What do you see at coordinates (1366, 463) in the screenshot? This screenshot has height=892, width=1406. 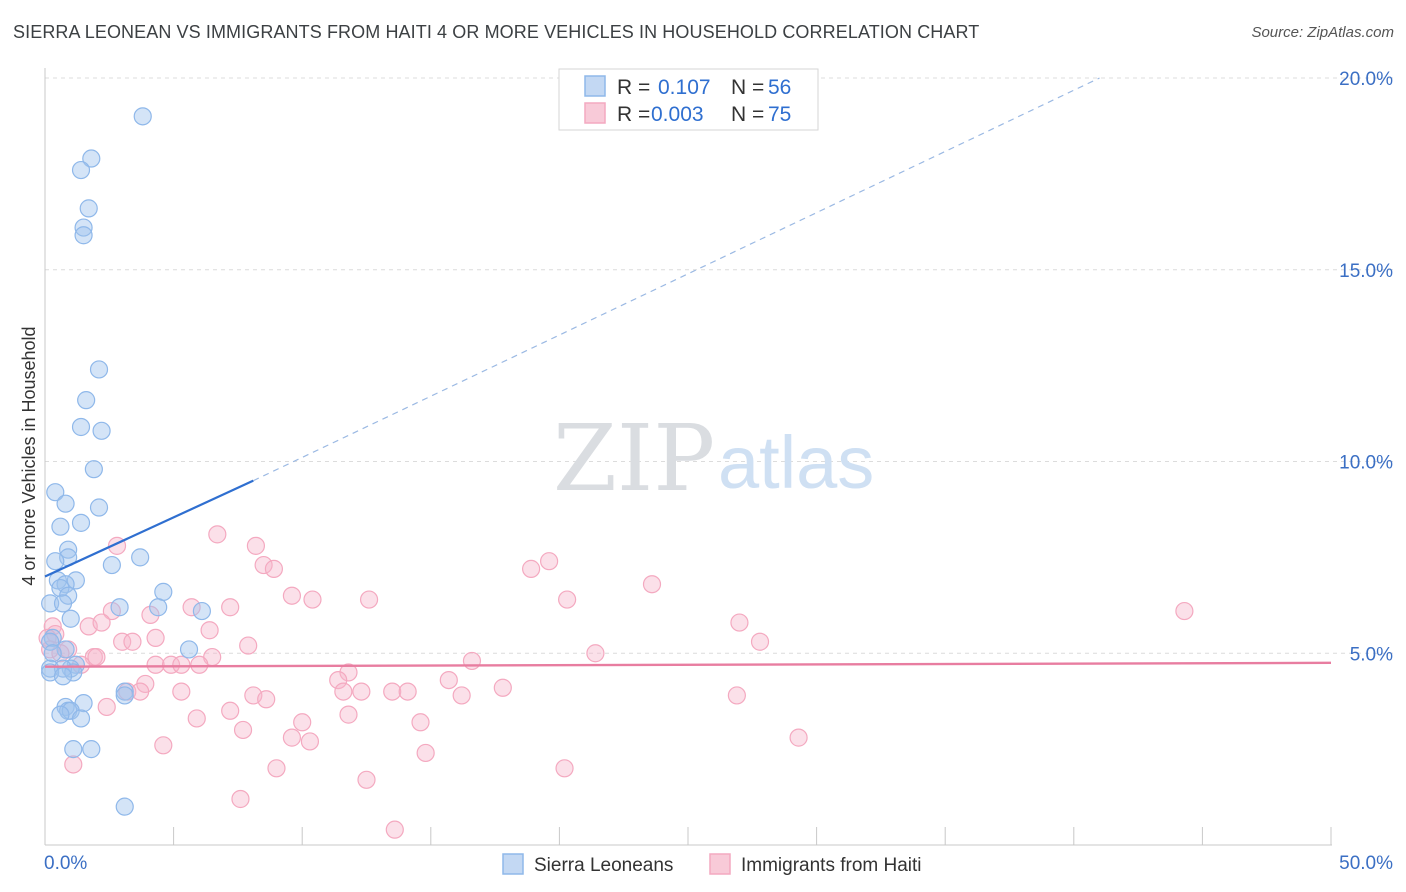 I see `y-tick-label: 10.0%` at bounding box center [1366, 463].